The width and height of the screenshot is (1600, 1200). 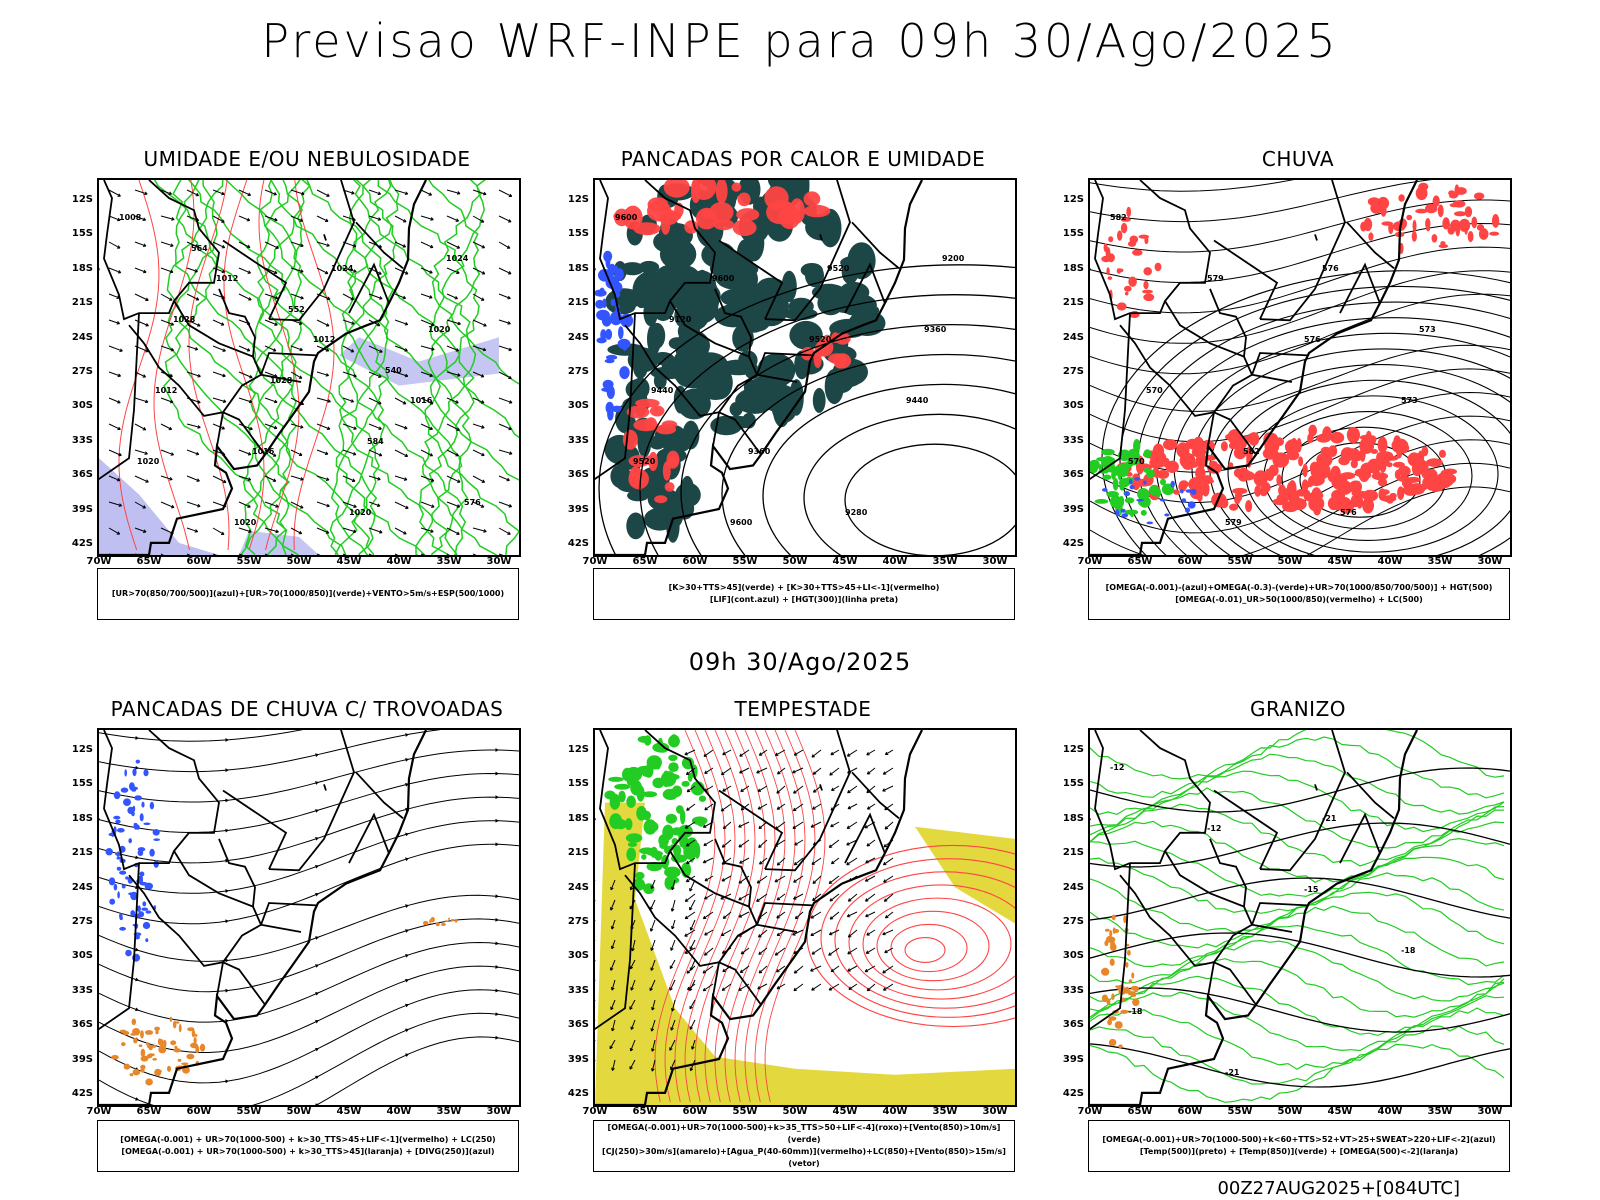 What do you see at coordinates (895, 561) in the screenshot?
I see `longitude-tick-label: 40W` at bounding box center [895, 561].